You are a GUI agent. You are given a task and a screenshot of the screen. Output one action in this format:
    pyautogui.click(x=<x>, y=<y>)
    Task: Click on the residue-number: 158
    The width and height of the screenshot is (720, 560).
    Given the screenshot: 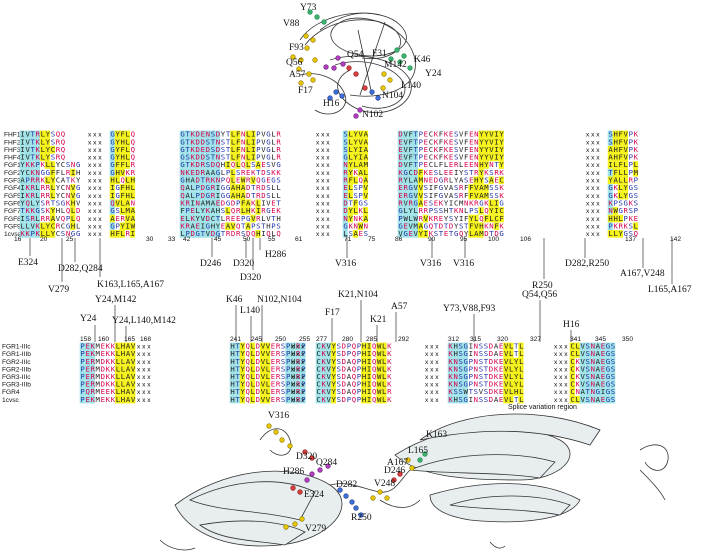 What is the action you would take?
    pyautogui.click(x=85, y=339)
    